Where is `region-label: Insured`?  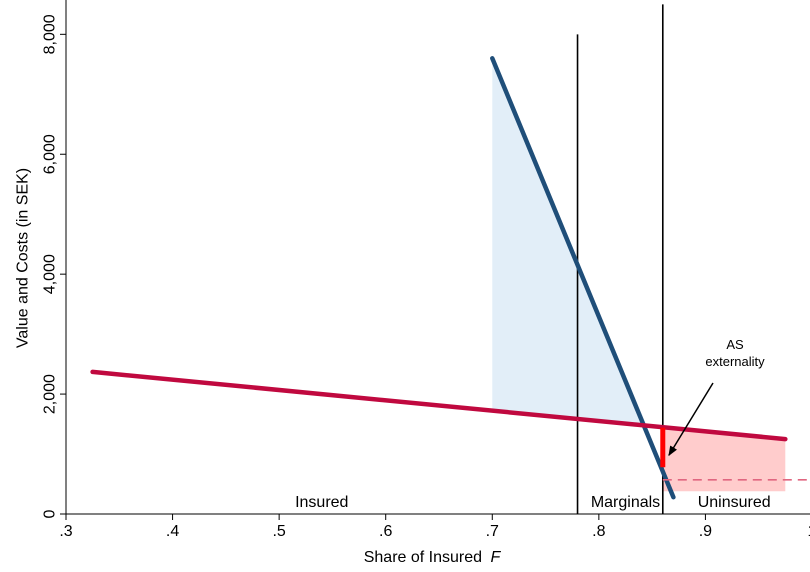
region-label: Insured is located at coordinates (321, 502).